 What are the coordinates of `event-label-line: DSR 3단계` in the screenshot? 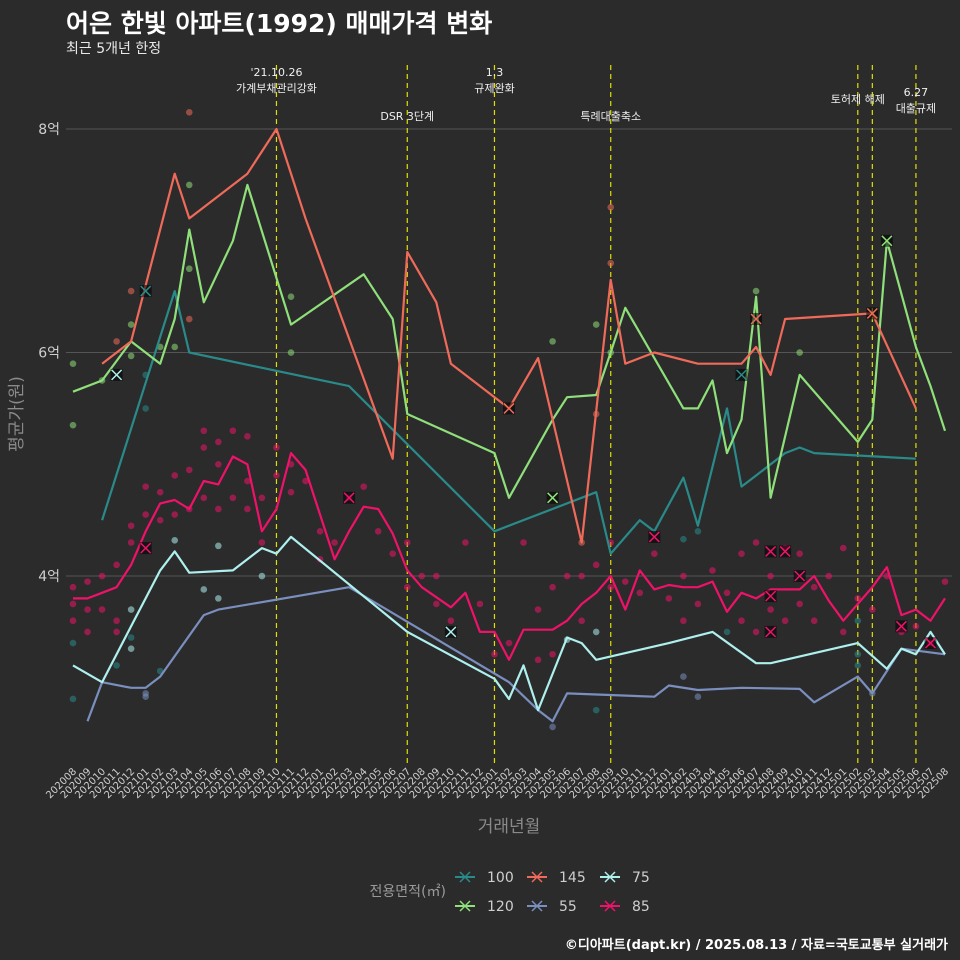 It's located at (407, 116).